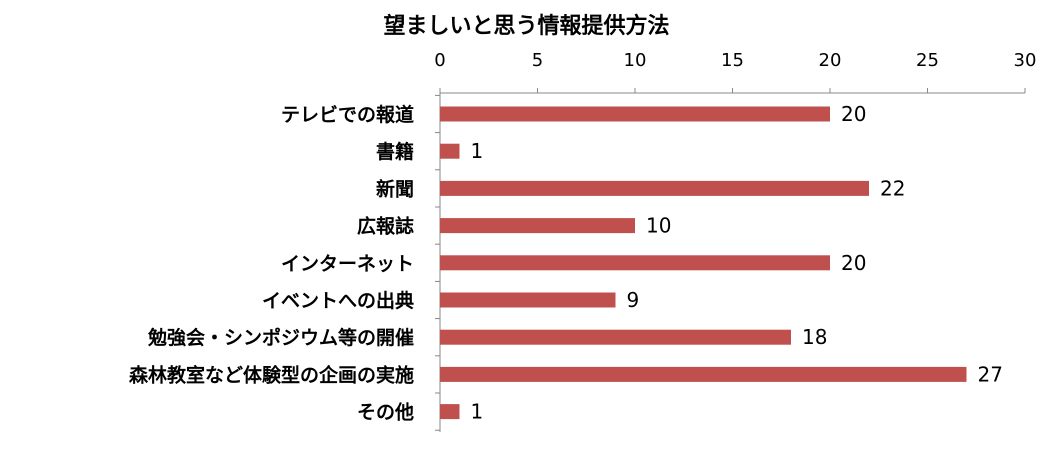 The height and width of the screenshot is (466, 1053). What do you see at coordinates (338, 300) in the screenshot?
I see `category-label: イベントへの出典` at bounding box center [338, 300].